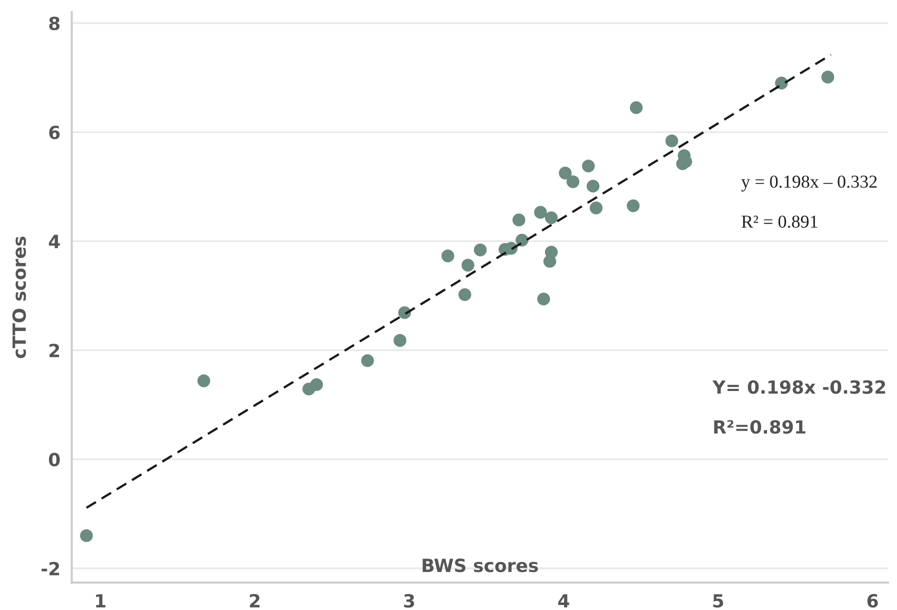  What do you see at coordinates (54, 459) in the screenshot?
I see `y-tick-label: 0` at bounding box center [54, 459].